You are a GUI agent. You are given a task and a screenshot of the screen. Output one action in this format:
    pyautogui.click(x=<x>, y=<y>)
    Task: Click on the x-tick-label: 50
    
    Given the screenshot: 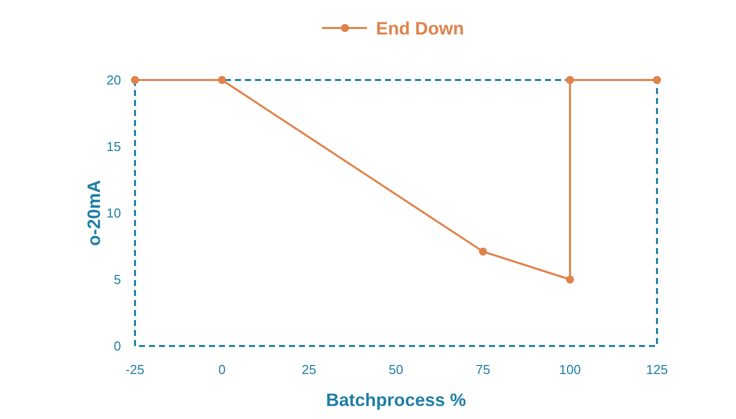 What is the action you would take?
    pyautogui.click(x=396, y=369)
    